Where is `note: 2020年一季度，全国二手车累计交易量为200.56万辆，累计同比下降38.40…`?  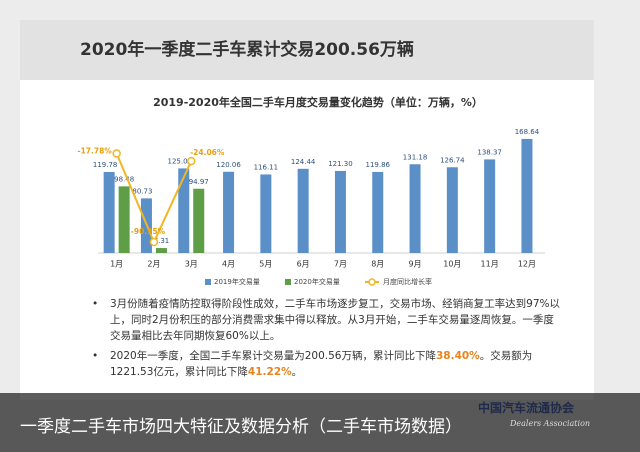 note: 2020年一季度，全国二手车累计交易量为200.56万辆，累计同比下降38.40… is located at coordinates (327, 364).